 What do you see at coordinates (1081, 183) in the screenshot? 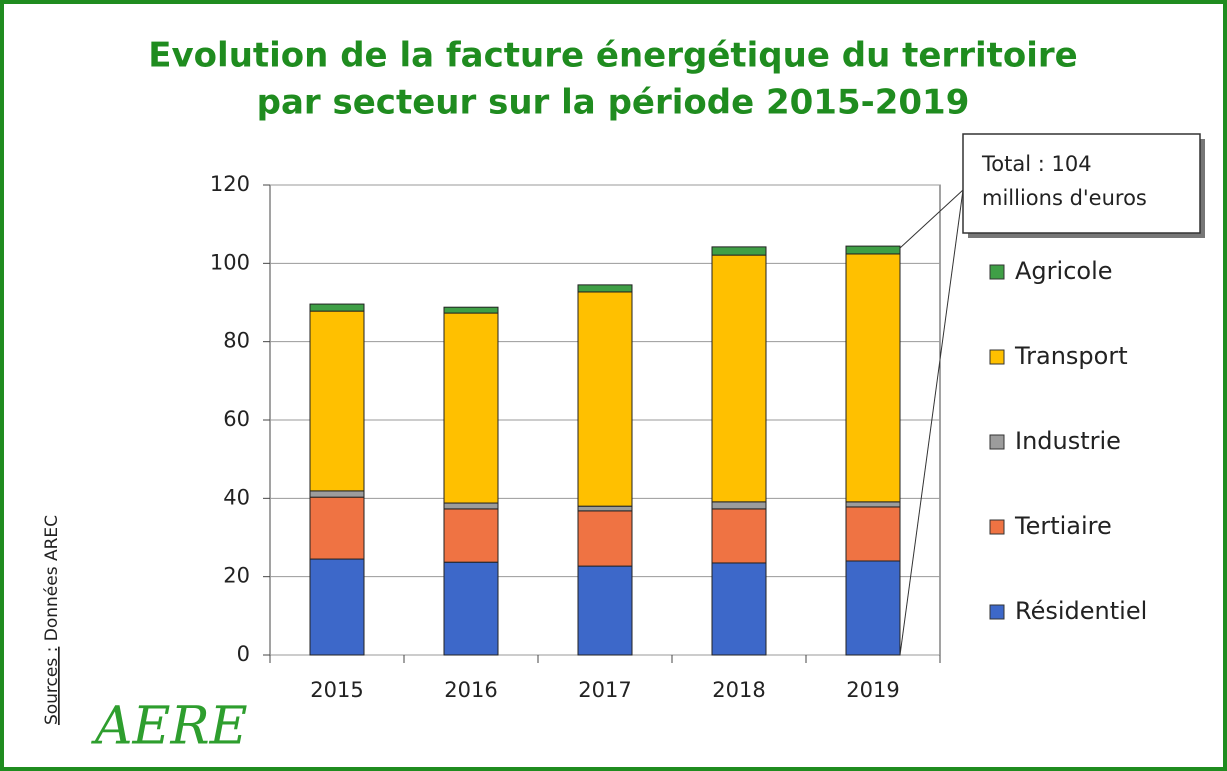
I see `annotation-box` at bounding box center [1081, 183].